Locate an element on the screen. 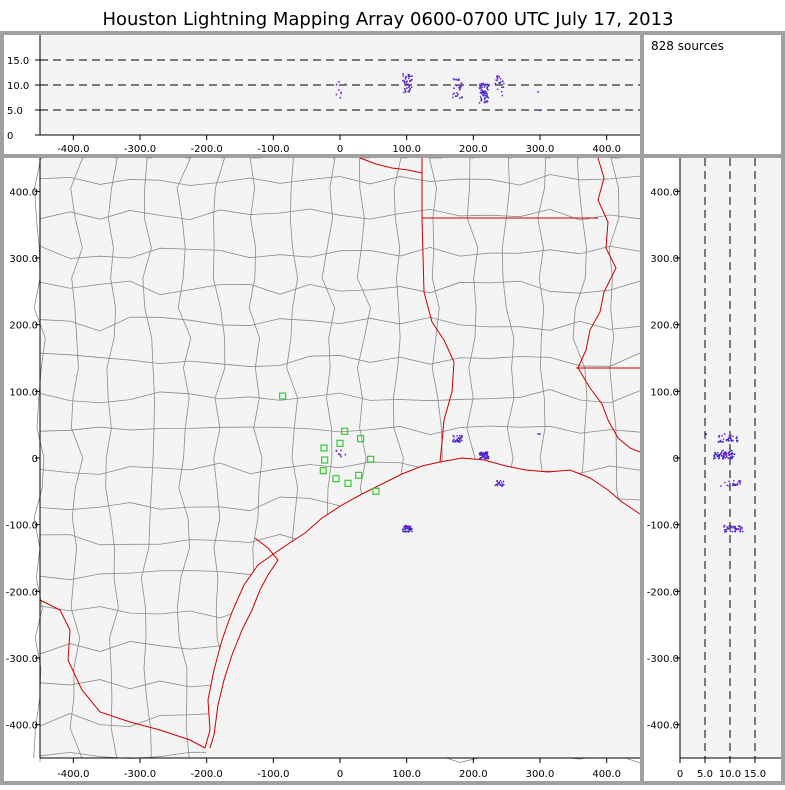 Image resolution: width=785 pixels, height=790 pixels. map-x-tick-label: -100.0 is located at coordinates (273, 774).